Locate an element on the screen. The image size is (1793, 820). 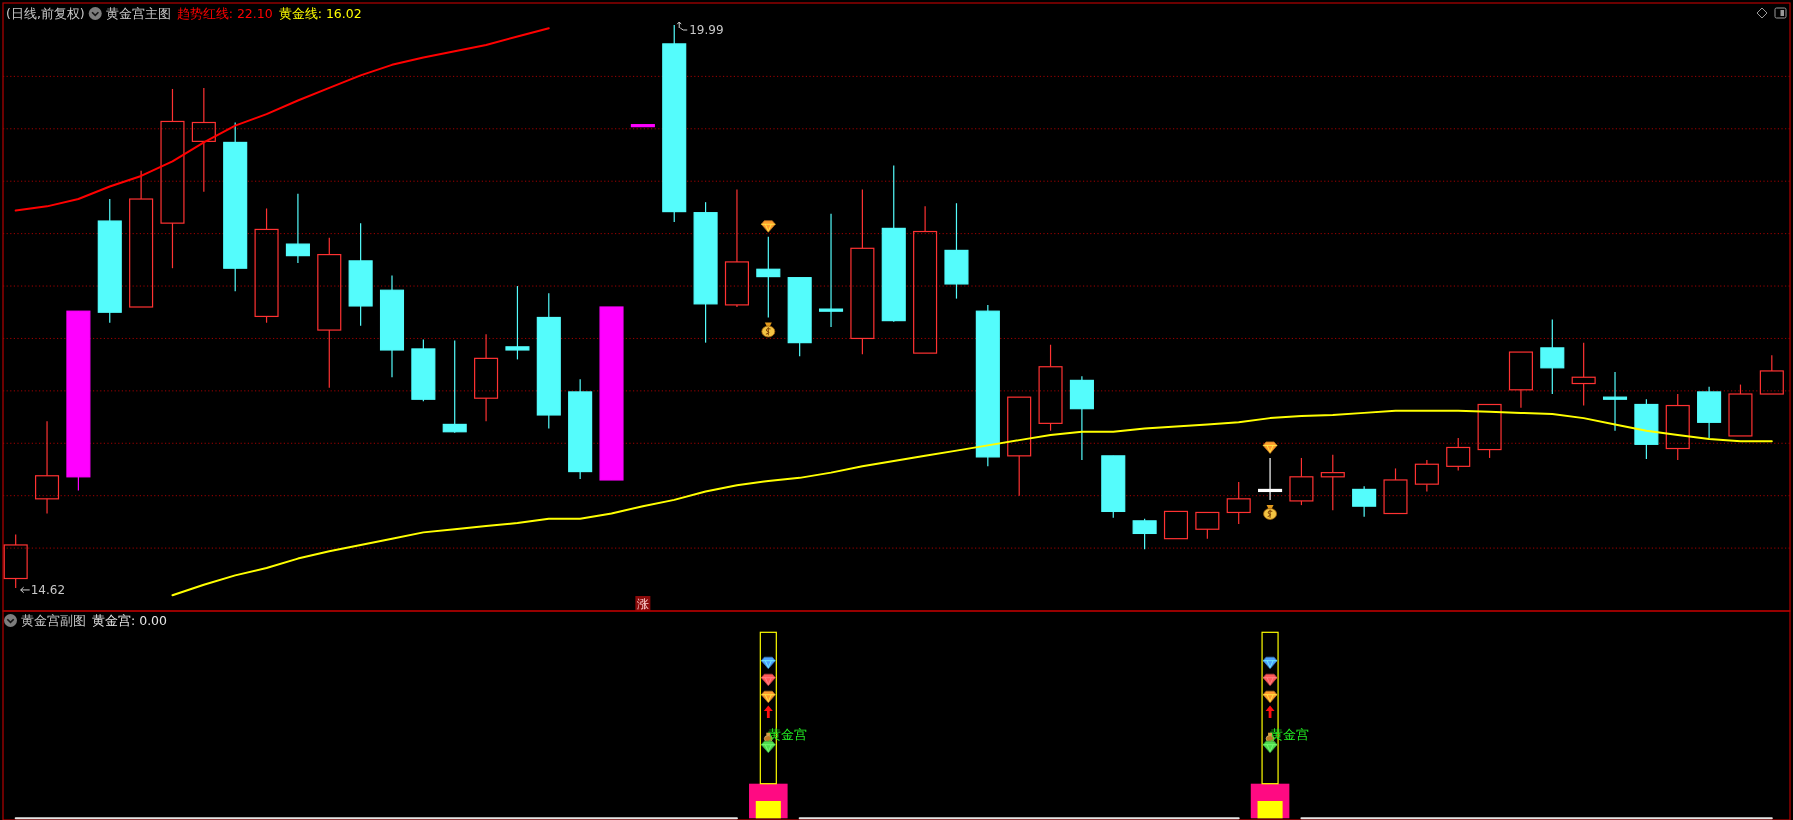
chart-title: 黄金宫主图 is located at coordinates (138, 13).